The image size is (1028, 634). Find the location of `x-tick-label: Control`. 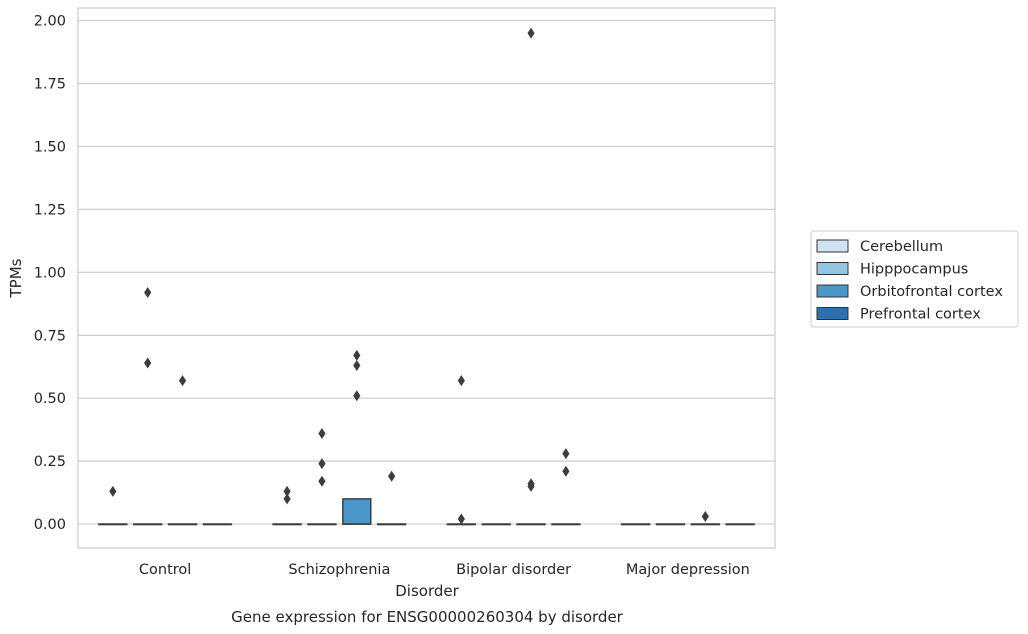

x-tick-label: Control is located at coordinates (165, 570).